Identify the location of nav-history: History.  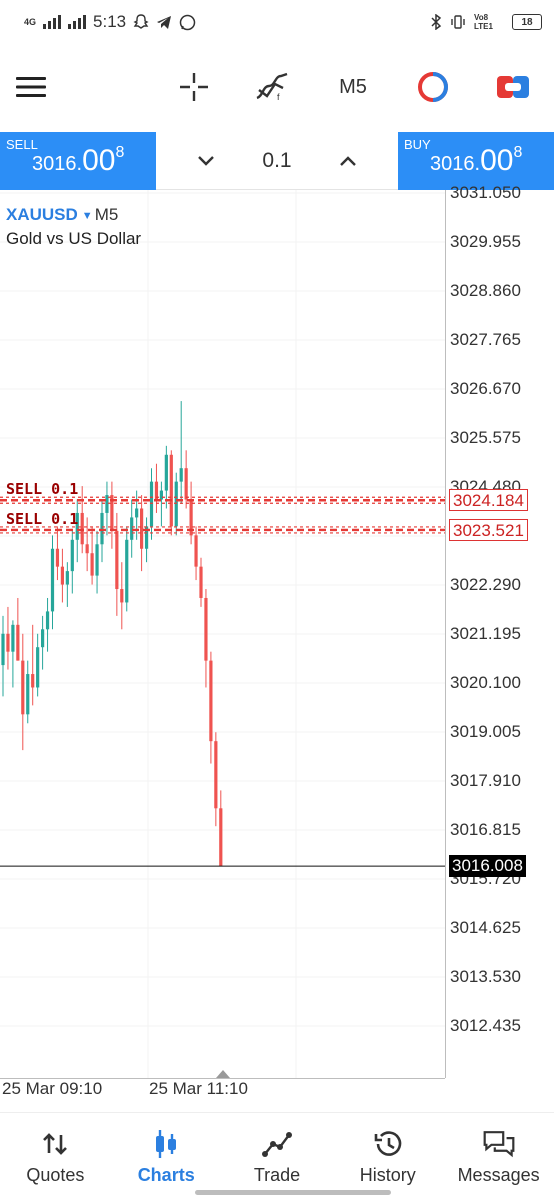
(387, 1156).